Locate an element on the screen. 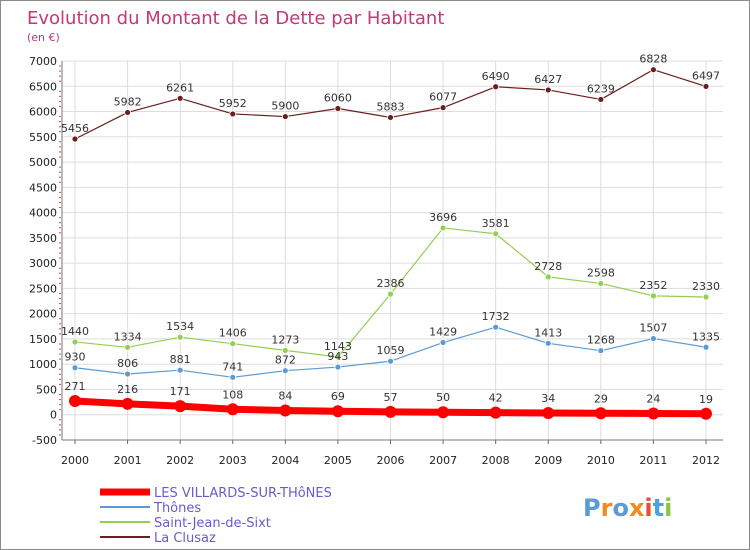 The height and width of the screenshot is (550, 750). data-label: 6261 is located at coordinates (180, 87).